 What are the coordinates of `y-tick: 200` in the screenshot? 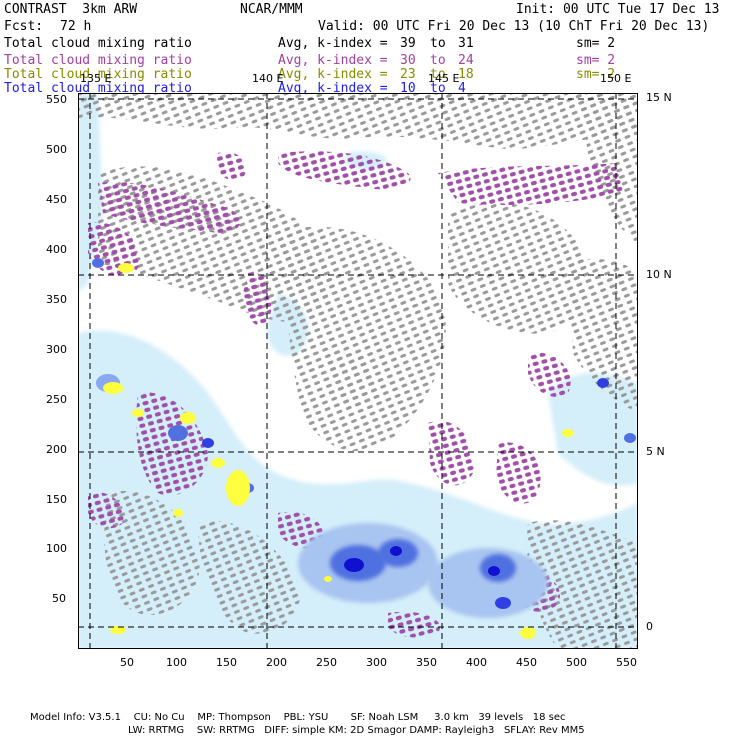 It's located at (56, 449).